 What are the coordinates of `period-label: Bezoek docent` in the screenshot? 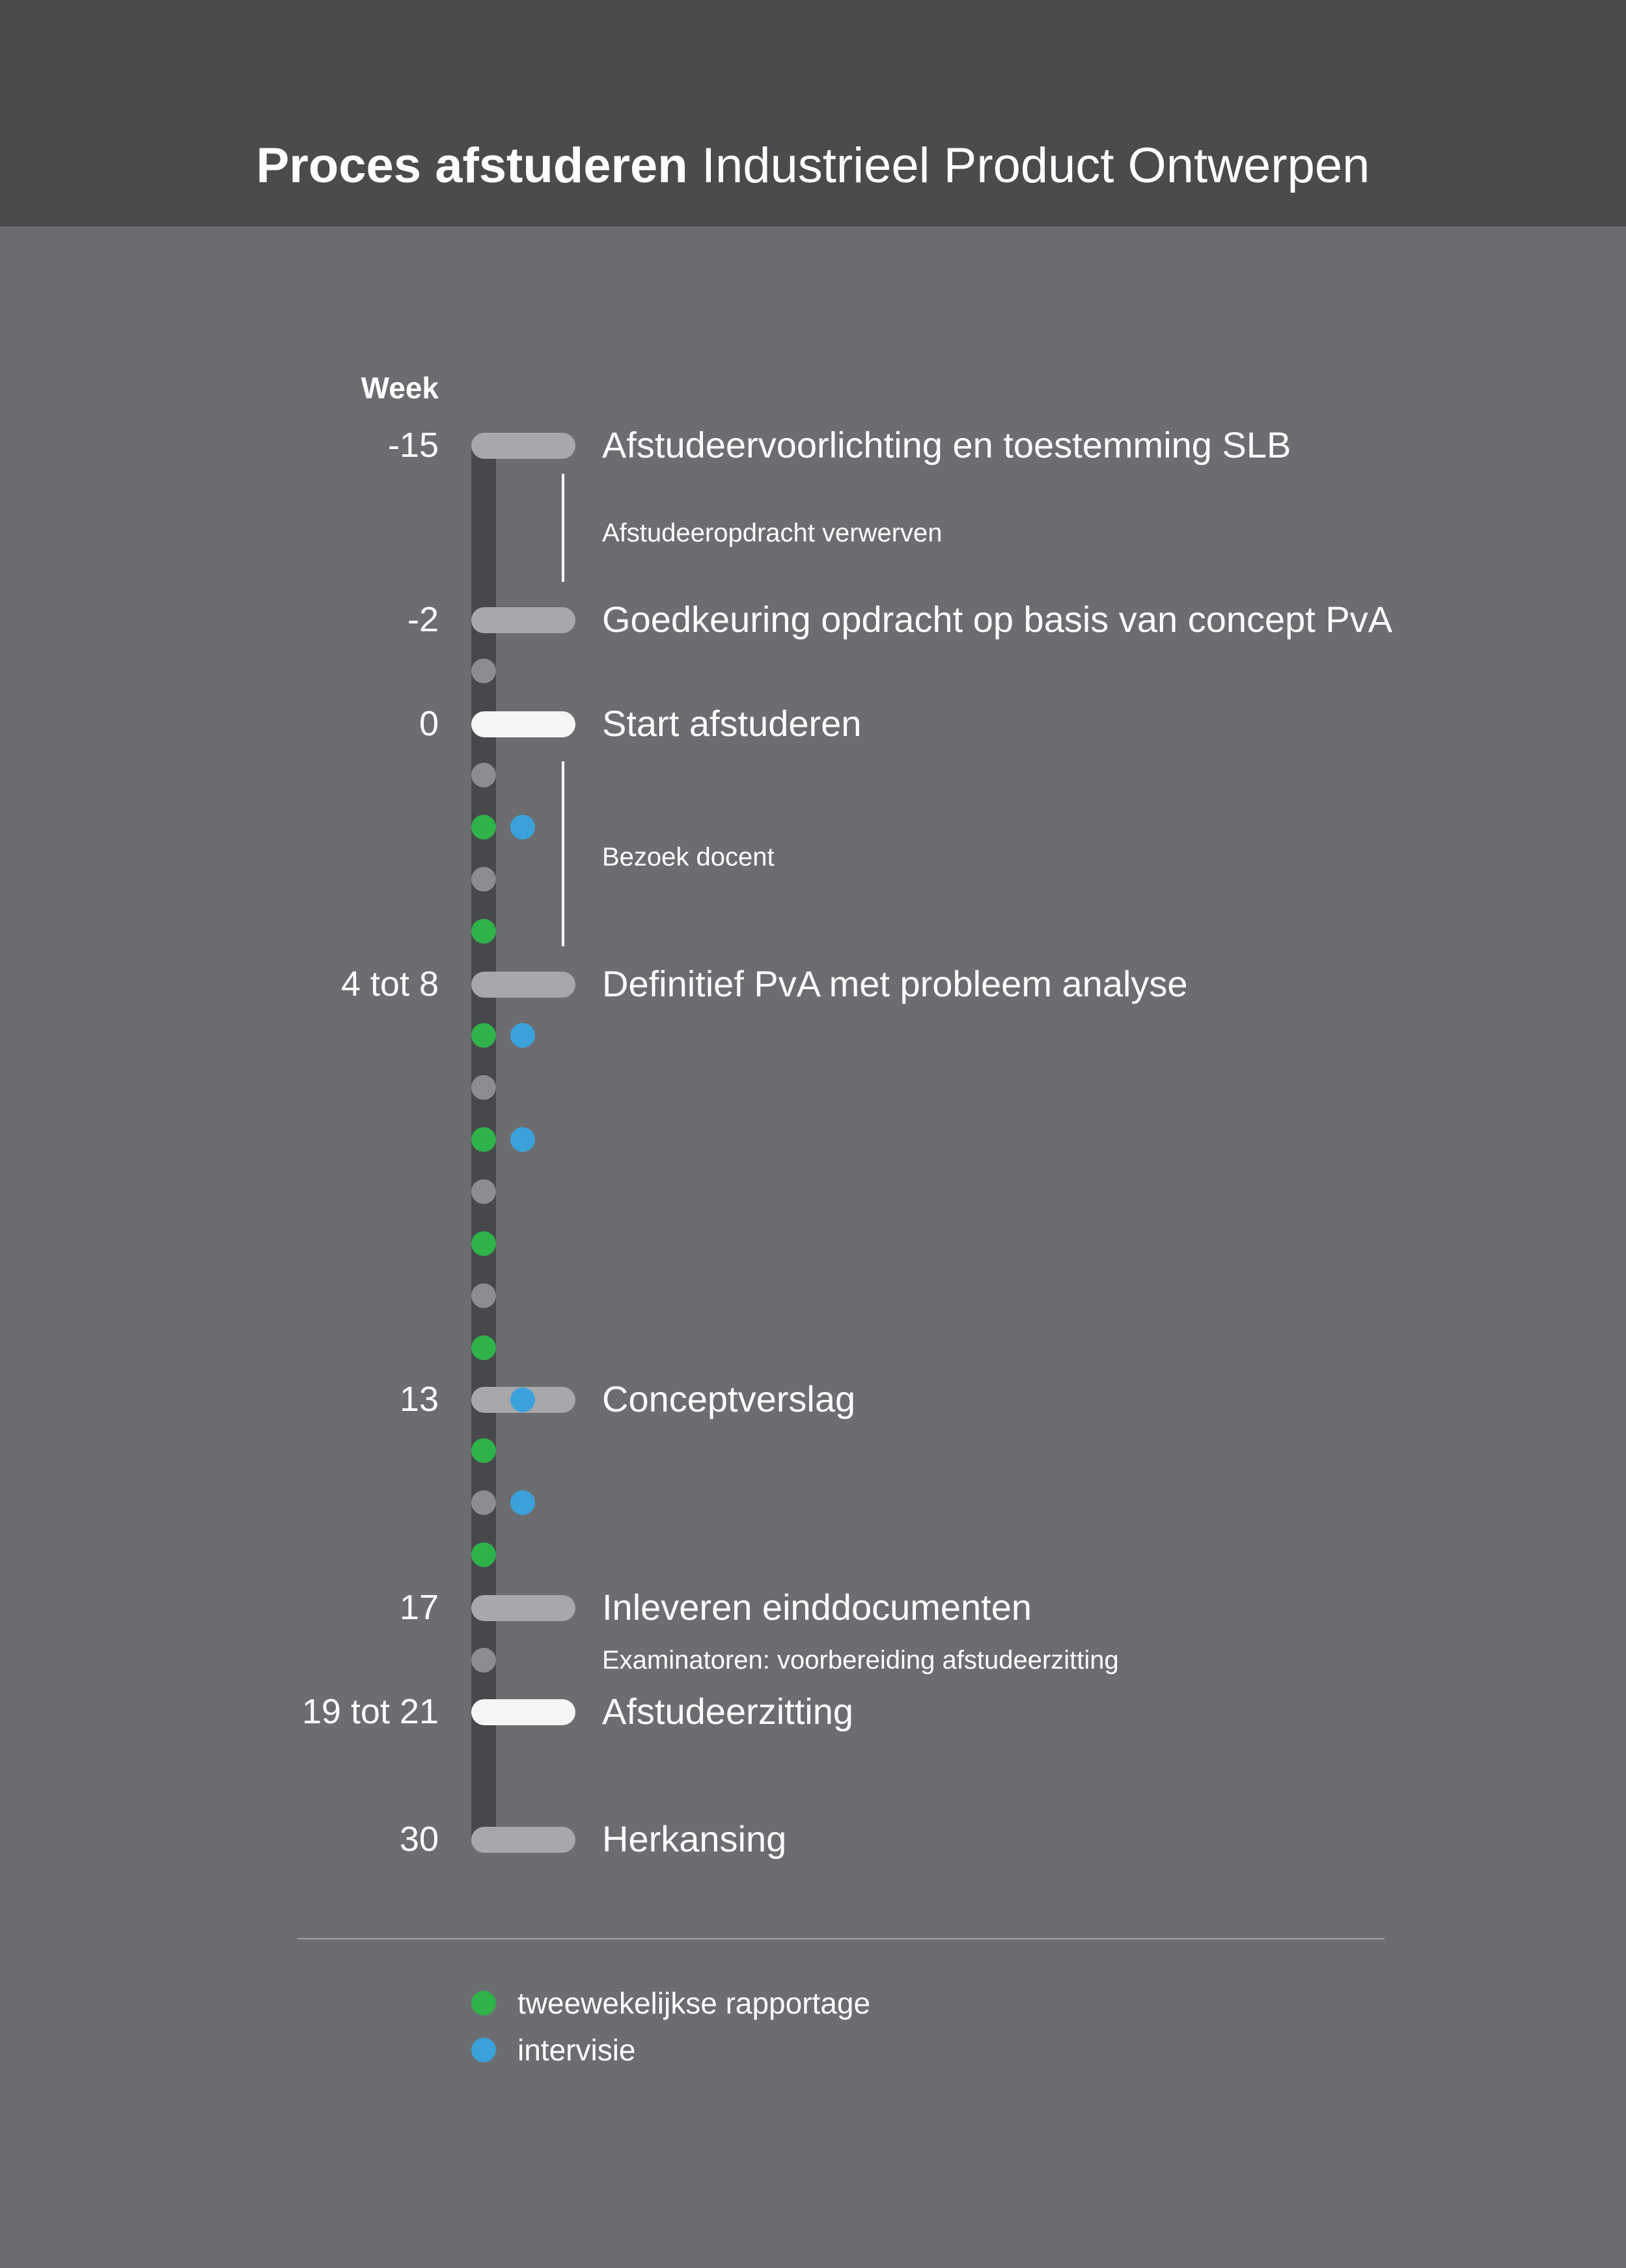 It's located at (689, 857).